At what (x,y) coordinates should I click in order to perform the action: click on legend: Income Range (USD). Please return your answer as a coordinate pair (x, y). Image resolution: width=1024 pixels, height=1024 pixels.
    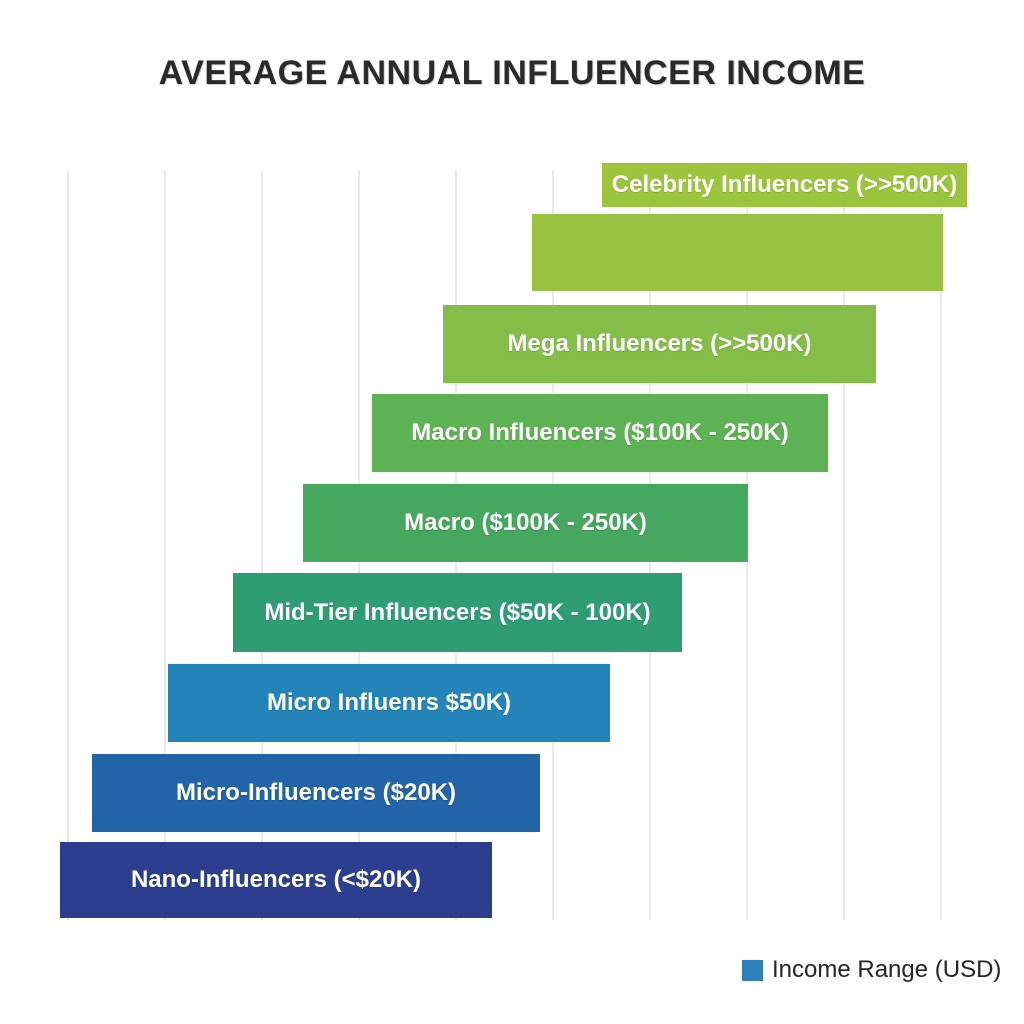
    Looking at the image, I should click on (871, 970).